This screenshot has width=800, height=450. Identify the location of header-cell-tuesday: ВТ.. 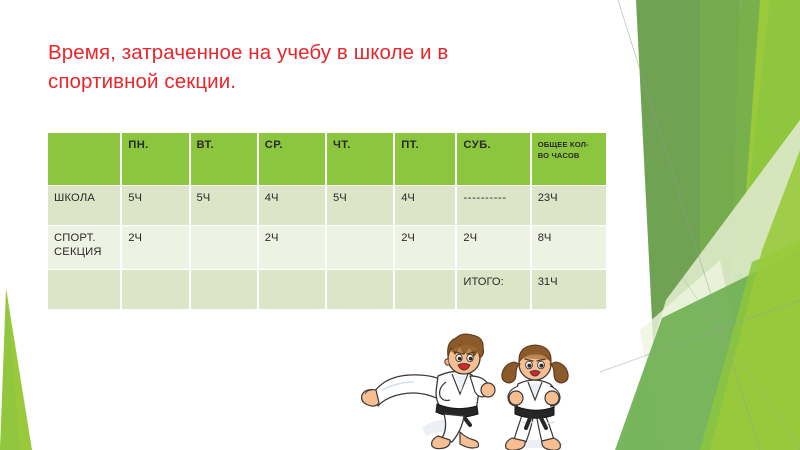
(223, 159).